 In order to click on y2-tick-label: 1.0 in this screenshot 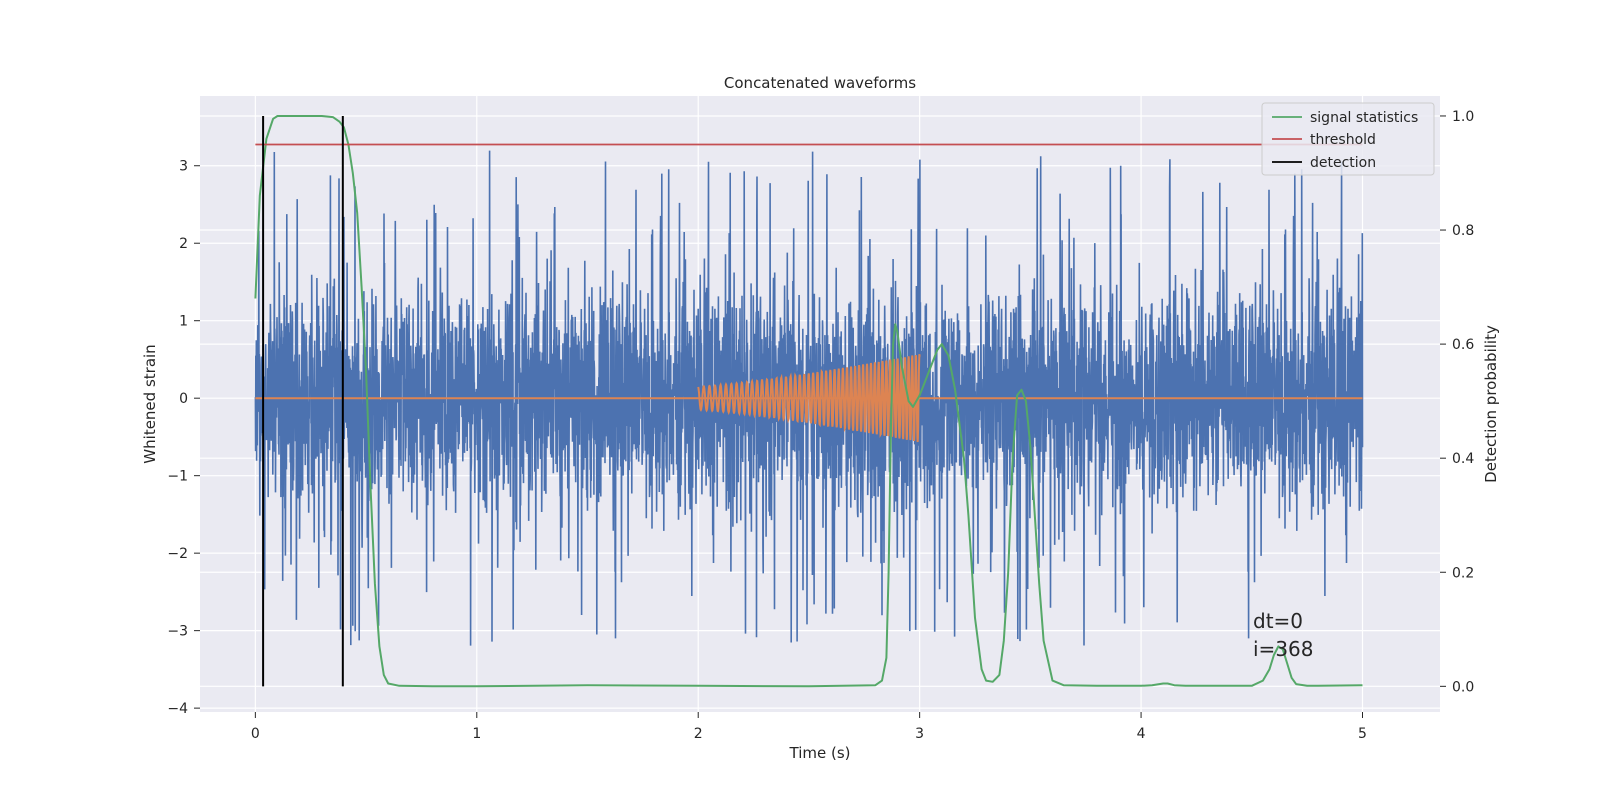, I will do `click(1463, 117)`.